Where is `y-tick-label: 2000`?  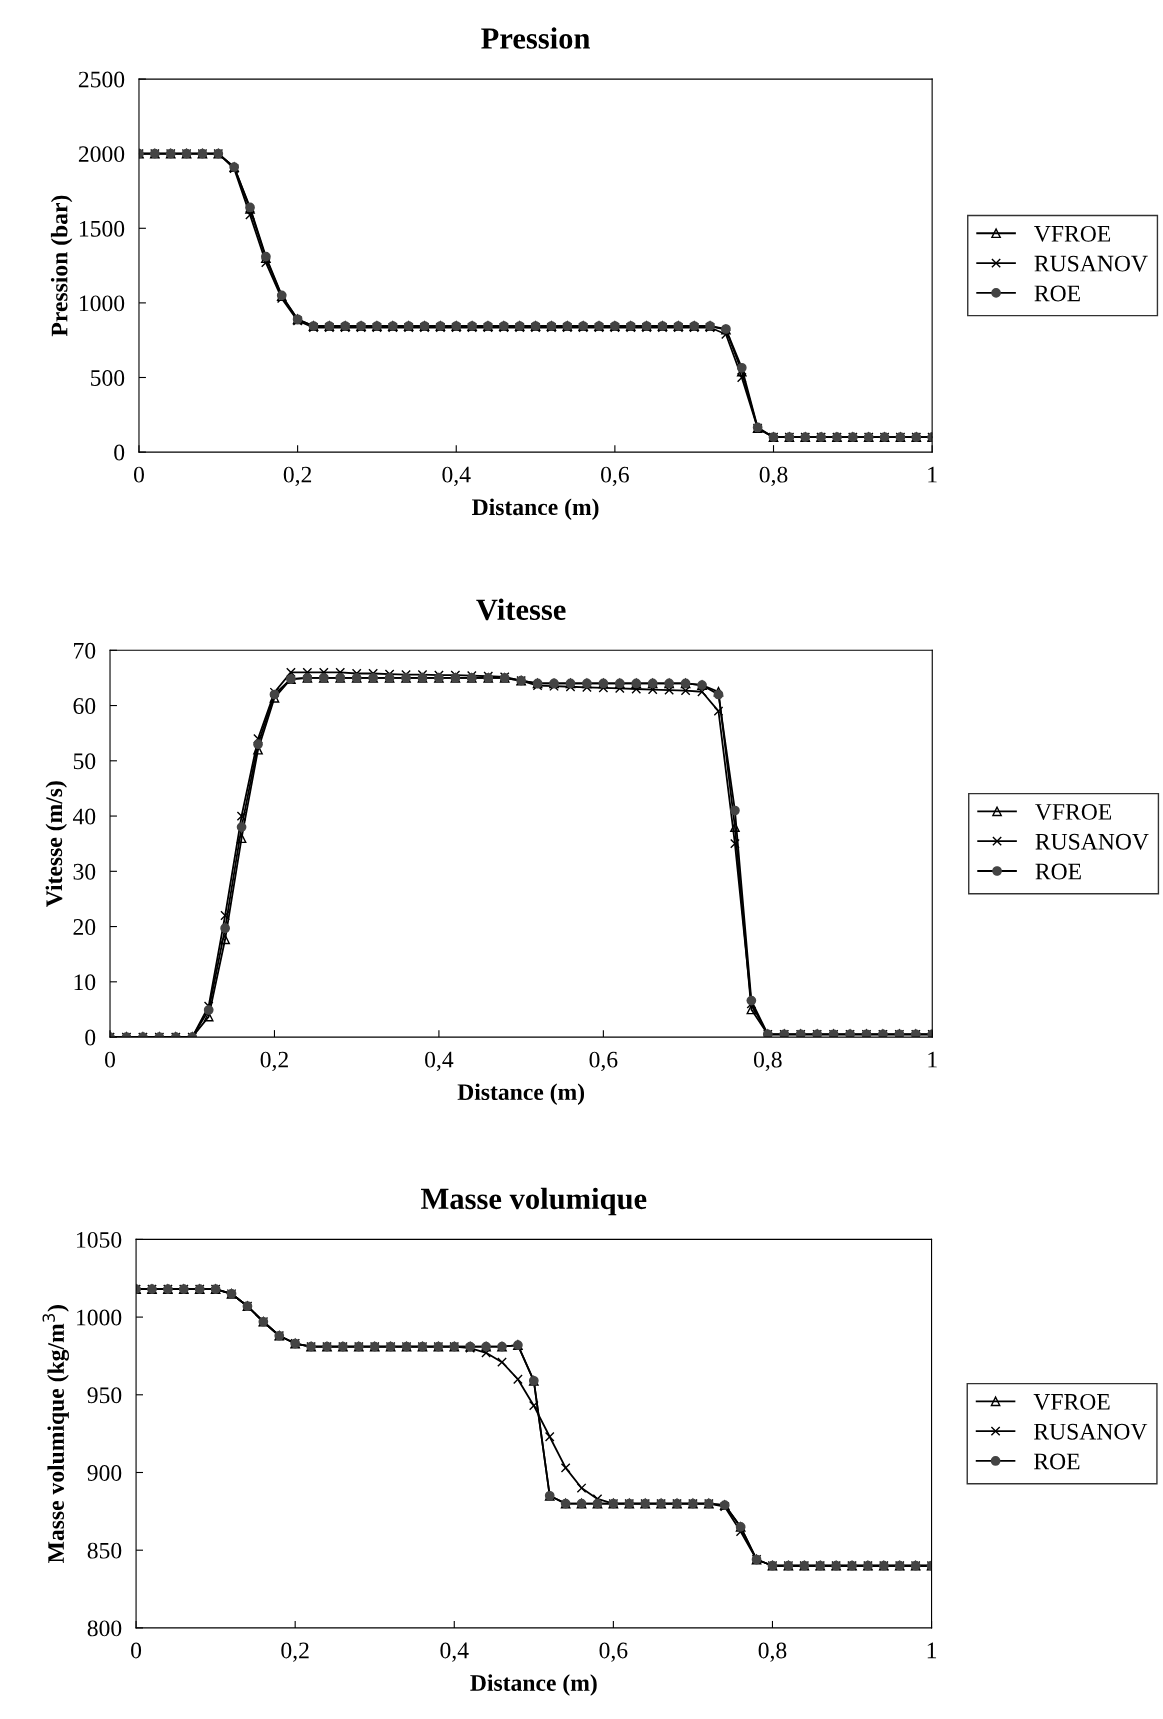 y-tick-label: 2000 is located at coordinates (101, 154).